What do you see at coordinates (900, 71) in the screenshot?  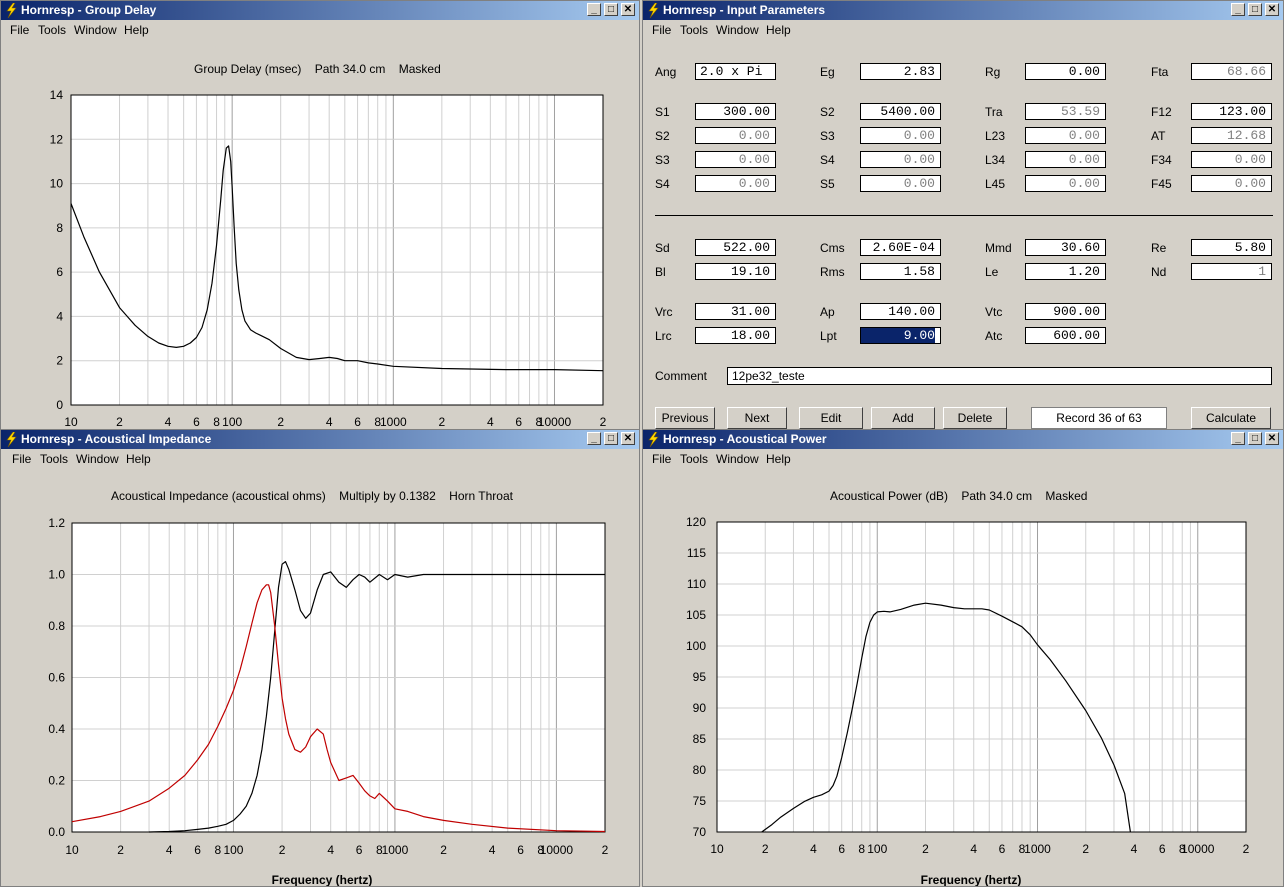 I see `eg-field: 2.83` at bounding box center [900, 71].